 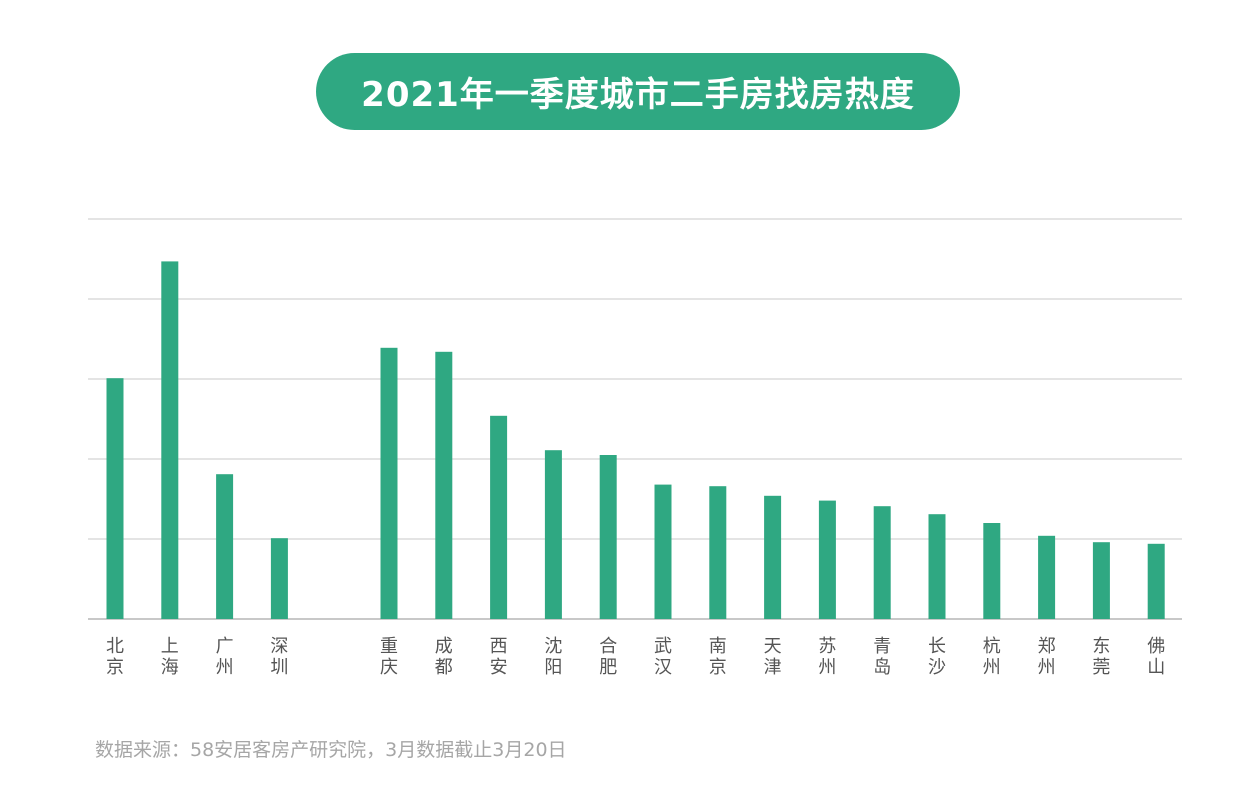 I want to click on x-tick-label: 北, so click(x=115, y=646).